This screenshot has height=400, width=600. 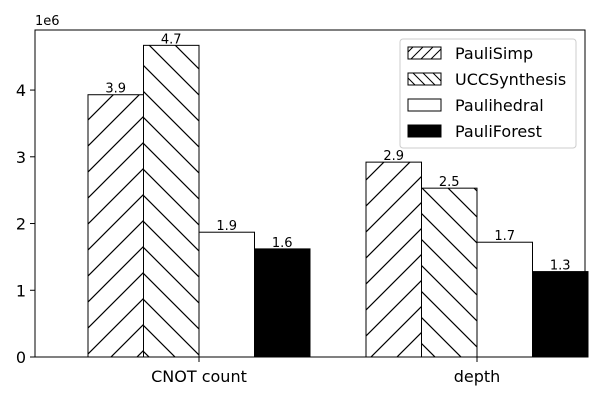 What do you see at coordinates (424, 79) in the screenshot?
I see `legend-swatch-uccsynthesis` at bounding box center [424, 79].